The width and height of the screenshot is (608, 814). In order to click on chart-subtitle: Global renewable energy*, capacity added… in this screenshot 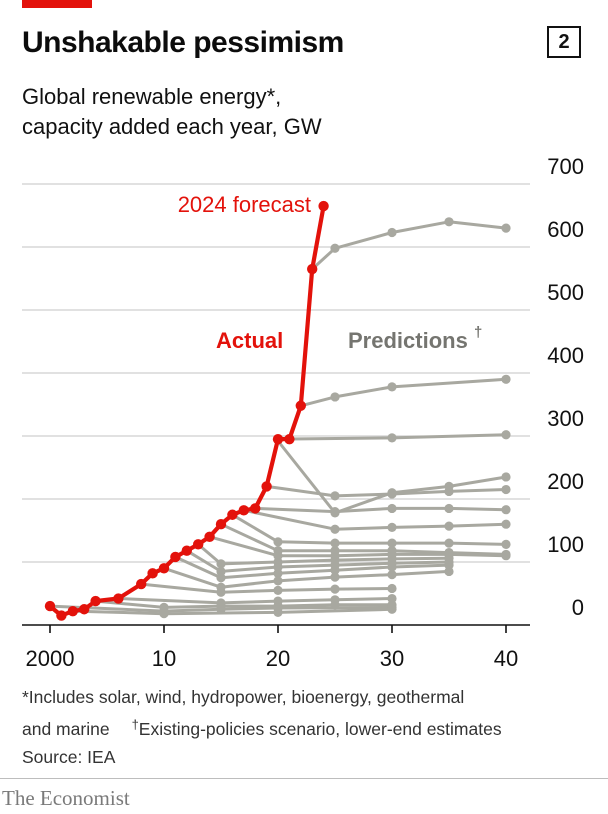, I will do `click(172, 112)`.